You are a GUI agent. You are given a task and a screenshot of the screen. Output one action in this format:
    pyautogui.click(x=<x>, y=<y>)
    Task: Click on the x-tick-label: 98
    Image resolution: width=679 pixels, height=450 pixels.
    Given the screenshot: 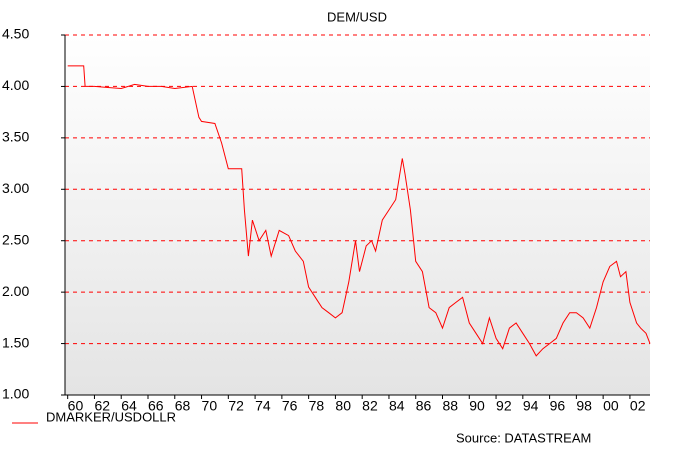 What is the action you would take?
    pyautogui.click(x=584, y=406)
    